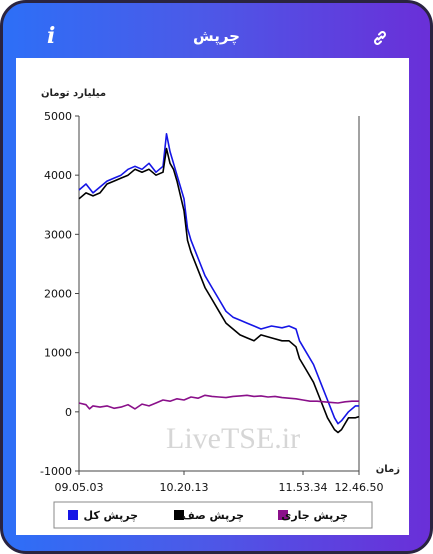 Image resolution: width=433 pixels, height=554 pixels. I want to click on y-tick-label: 0, so click(68, 412).